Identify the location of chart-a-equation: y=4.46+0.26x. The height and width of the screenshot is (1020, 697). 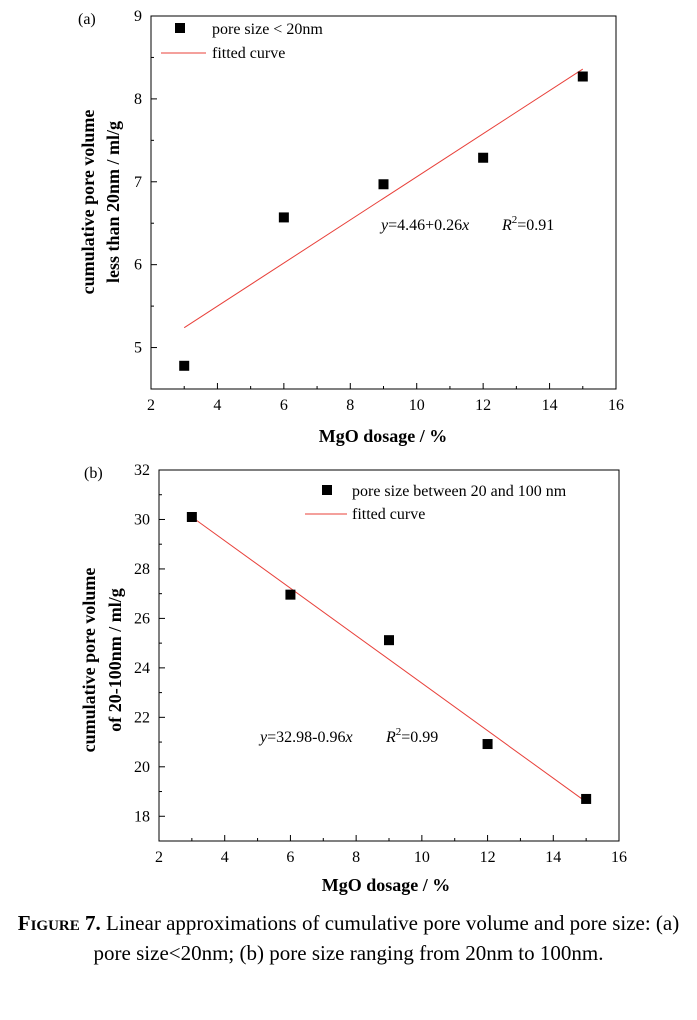
(424, 225).